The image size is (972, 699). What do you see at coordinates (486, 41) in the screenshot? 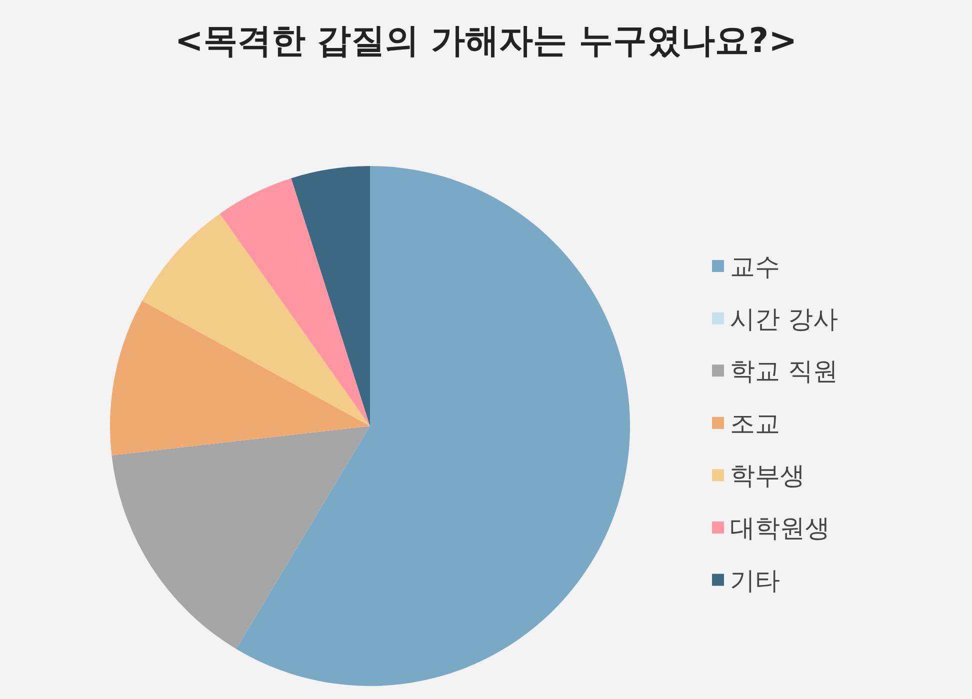
I see `chart-title: <목격한 갑질의 가해자는 누구였나요?>` at bounding box center [486, 41].